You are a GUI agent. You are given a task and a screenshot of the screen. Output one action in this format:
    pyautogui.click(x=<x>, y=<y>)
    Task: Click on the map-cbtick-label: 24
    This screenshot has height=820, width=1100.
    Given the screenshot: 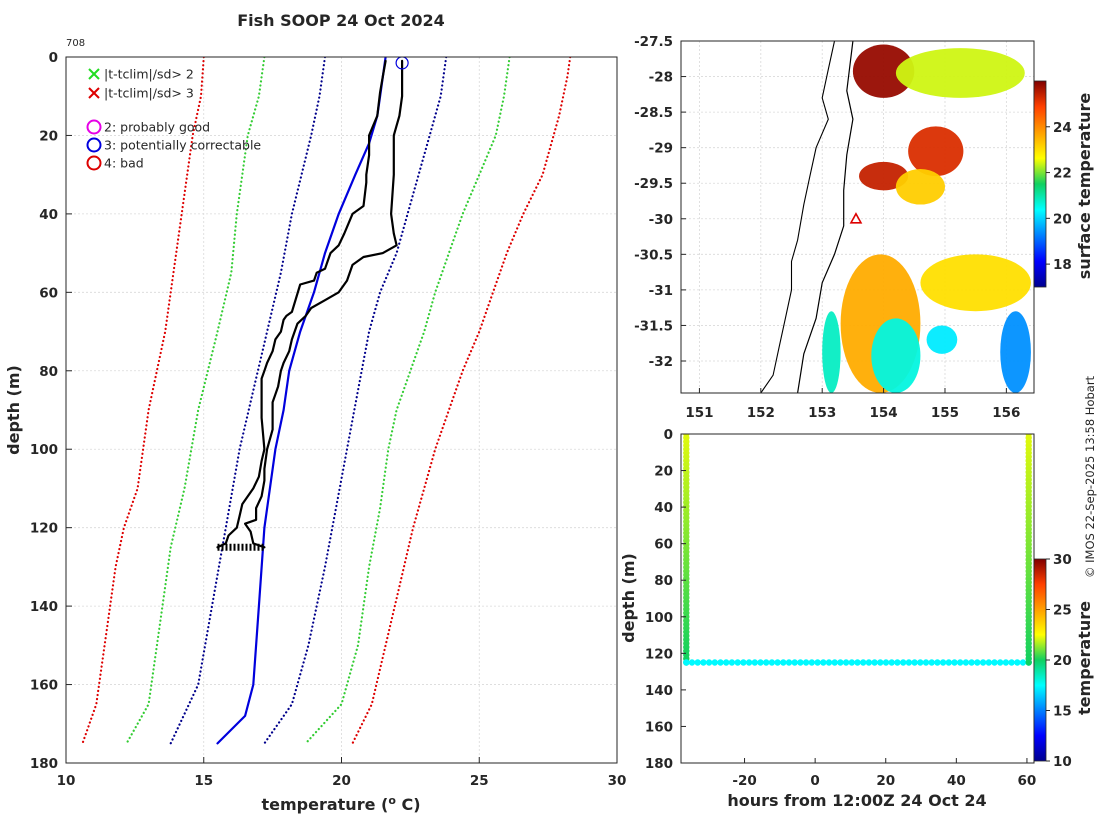 What is the action you would take?
    pyautogui.click(x=1062, y=128)
    